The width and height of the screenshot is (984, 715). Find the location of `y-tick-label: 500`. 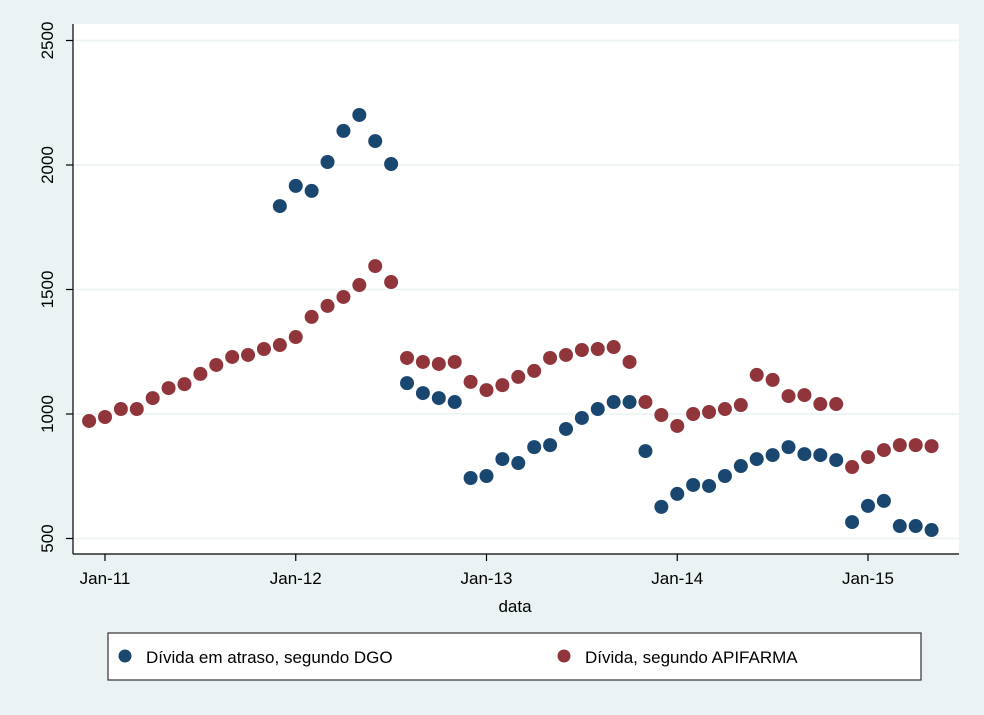

y-tick-label: 500 is located at coordinates (47, 538).